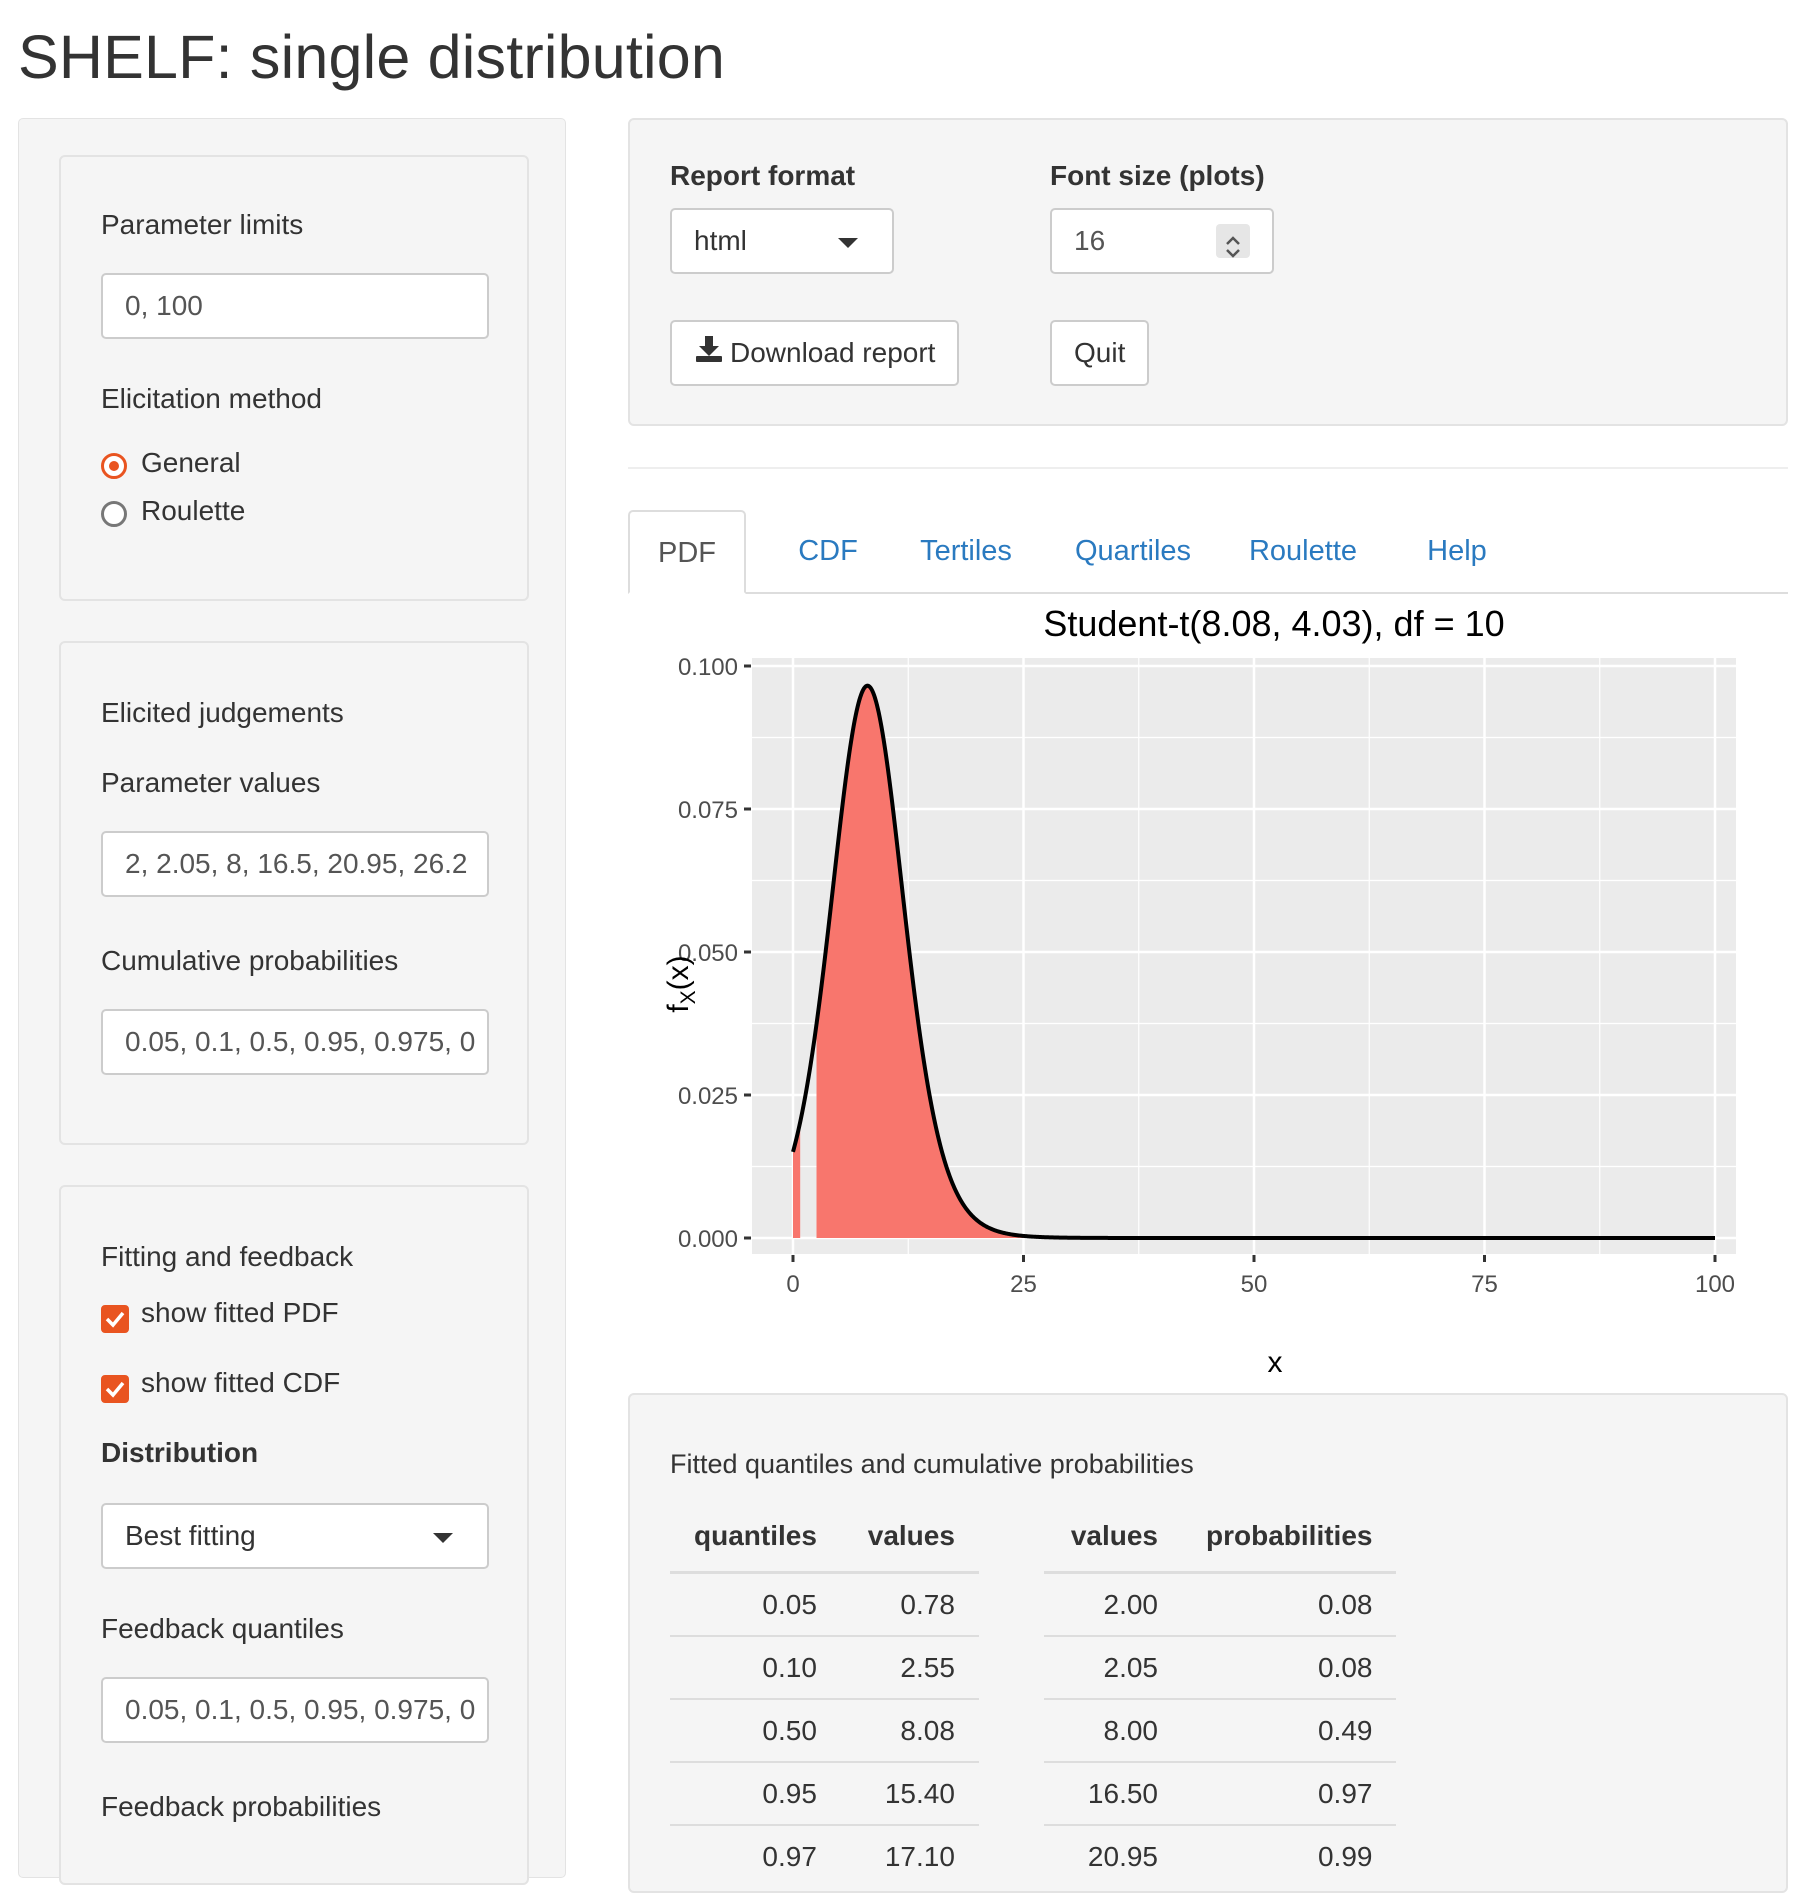 This screenshot has height=1893, width=1804. What do you see at coordinates (1113, 1730) in the screenshot?
I see `table-cell: 8.00` at bounding box center [1113, 1730].